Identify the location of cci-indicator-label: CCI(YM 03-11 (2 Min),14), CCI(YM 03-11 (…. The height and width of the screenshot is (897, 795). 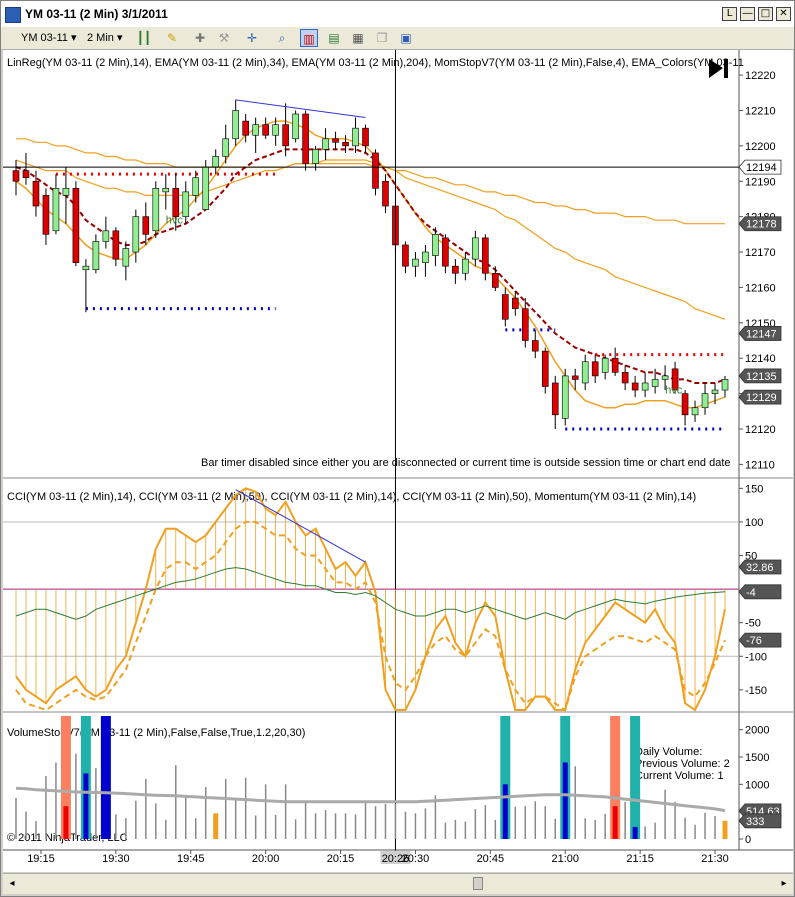
(351, 497).